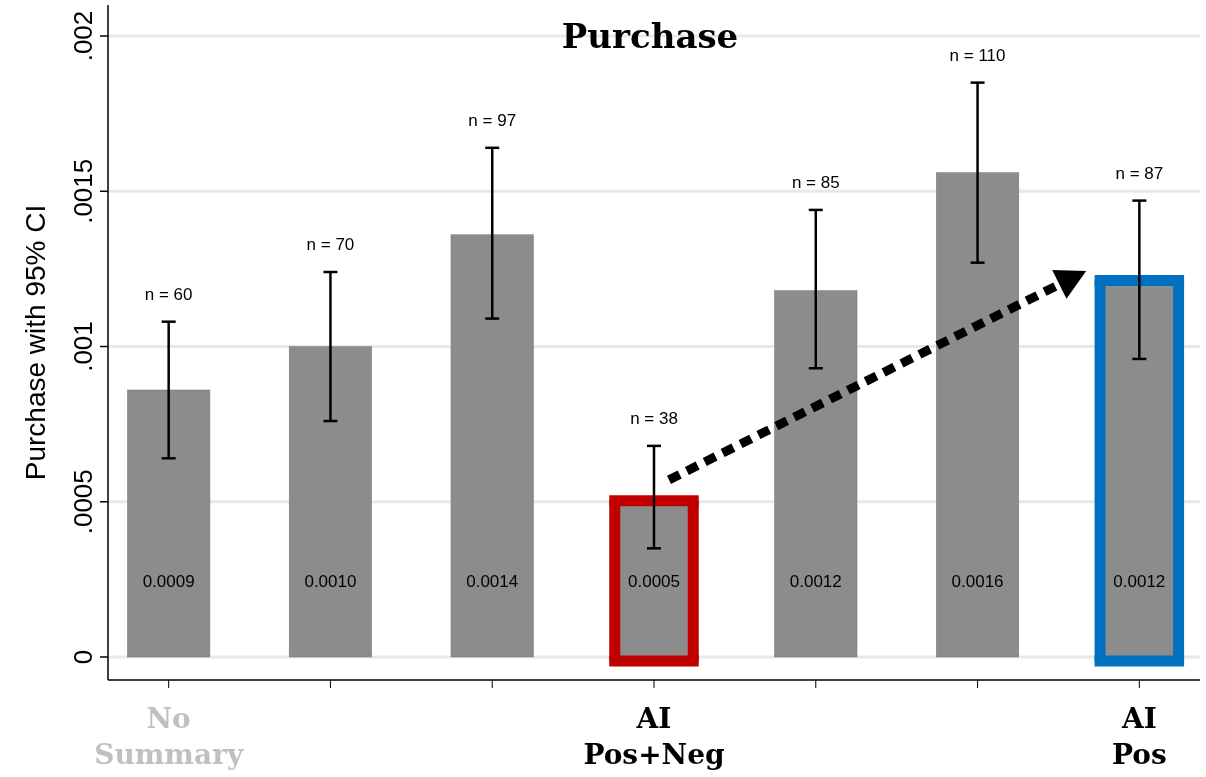 The height and width of the screenshot is (777, 1206). Describe the element at coordinates (83, 346) in the screenshot. I see `y-tick-label: .001` at that location.